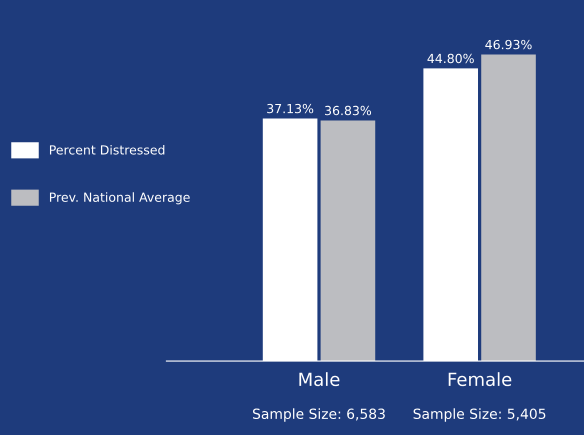 The width and height of the screenshot is (584, 435). What do you see at coordinates (450, 59) in the screenshot?
I see `data-label: 44.80%` at bounding box center [450, 59].